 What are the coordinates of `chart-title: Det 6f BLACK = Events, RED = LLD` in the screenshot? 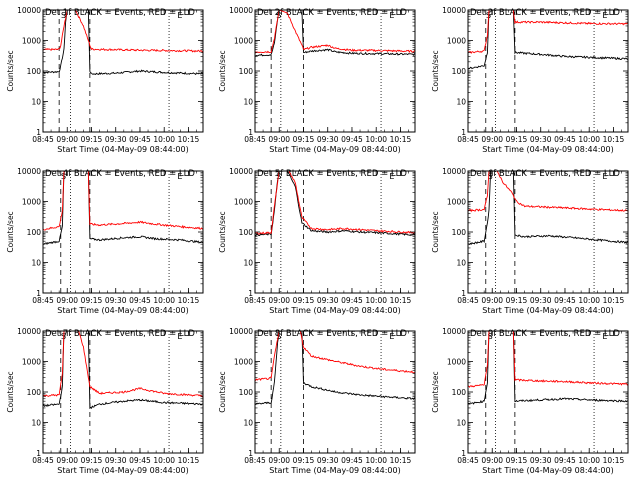 It's located at (545, 174).